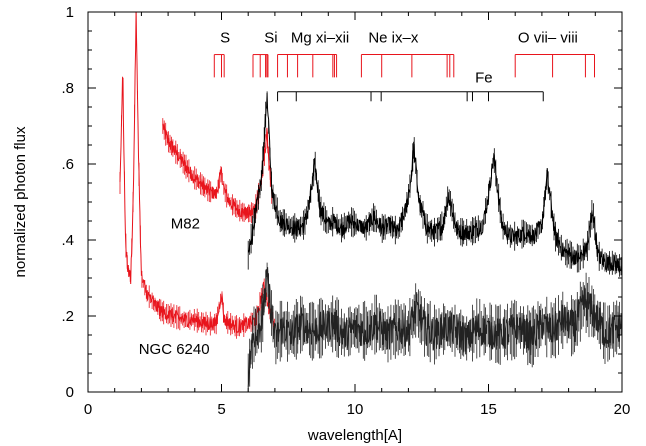 The height and width of the screenshot is (446, 646). Describe the element at coordinates (67, 316) in the screenshot. I see `y-tick-label: .2` at that location.